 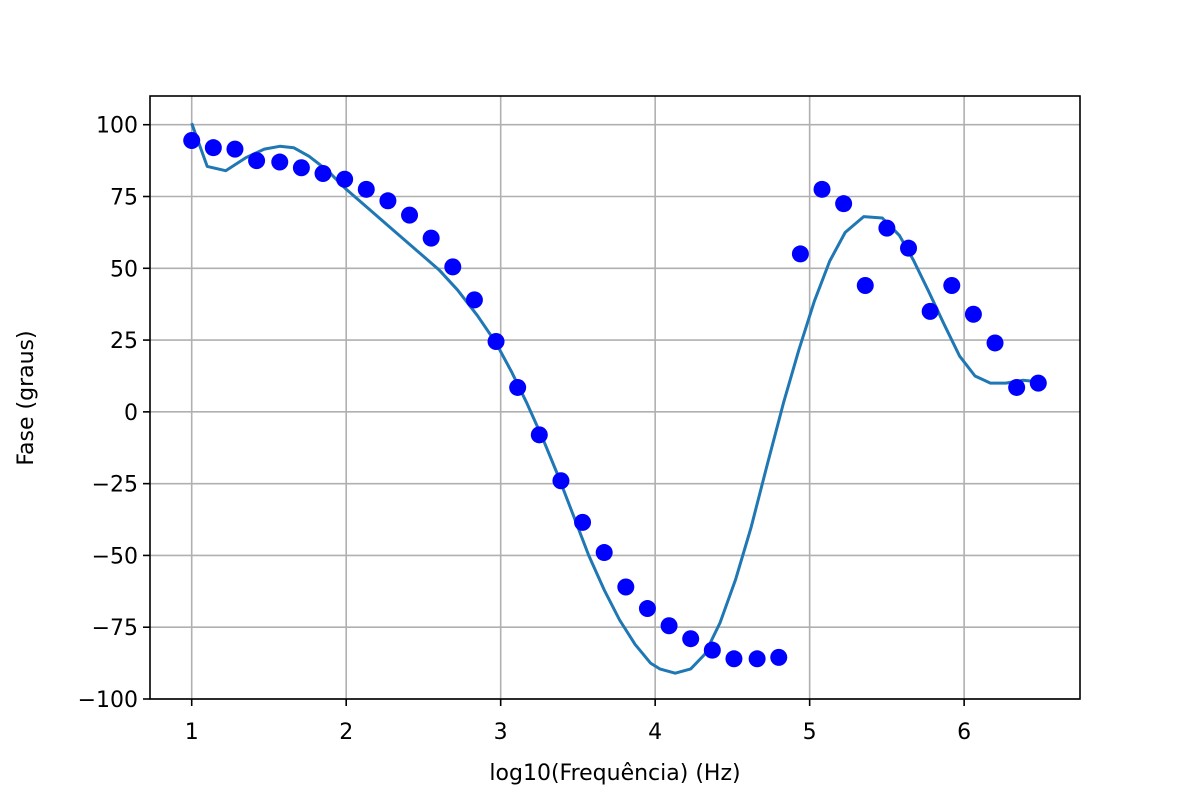 What do you see at coordinates (115, 556) in the screenshot?
I see `y-tick-label: −50` at bounding box center [115, 556].